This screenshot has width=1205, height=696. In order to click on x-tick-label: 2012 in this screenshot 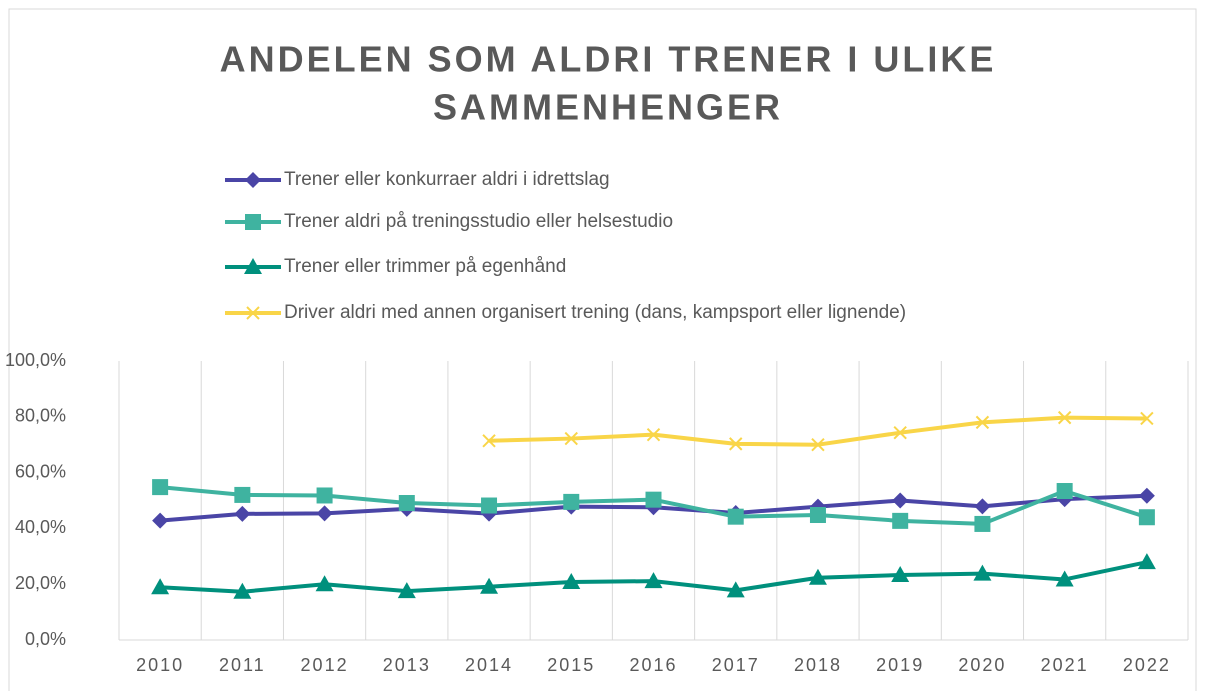, I will do `click(325, 665)`.